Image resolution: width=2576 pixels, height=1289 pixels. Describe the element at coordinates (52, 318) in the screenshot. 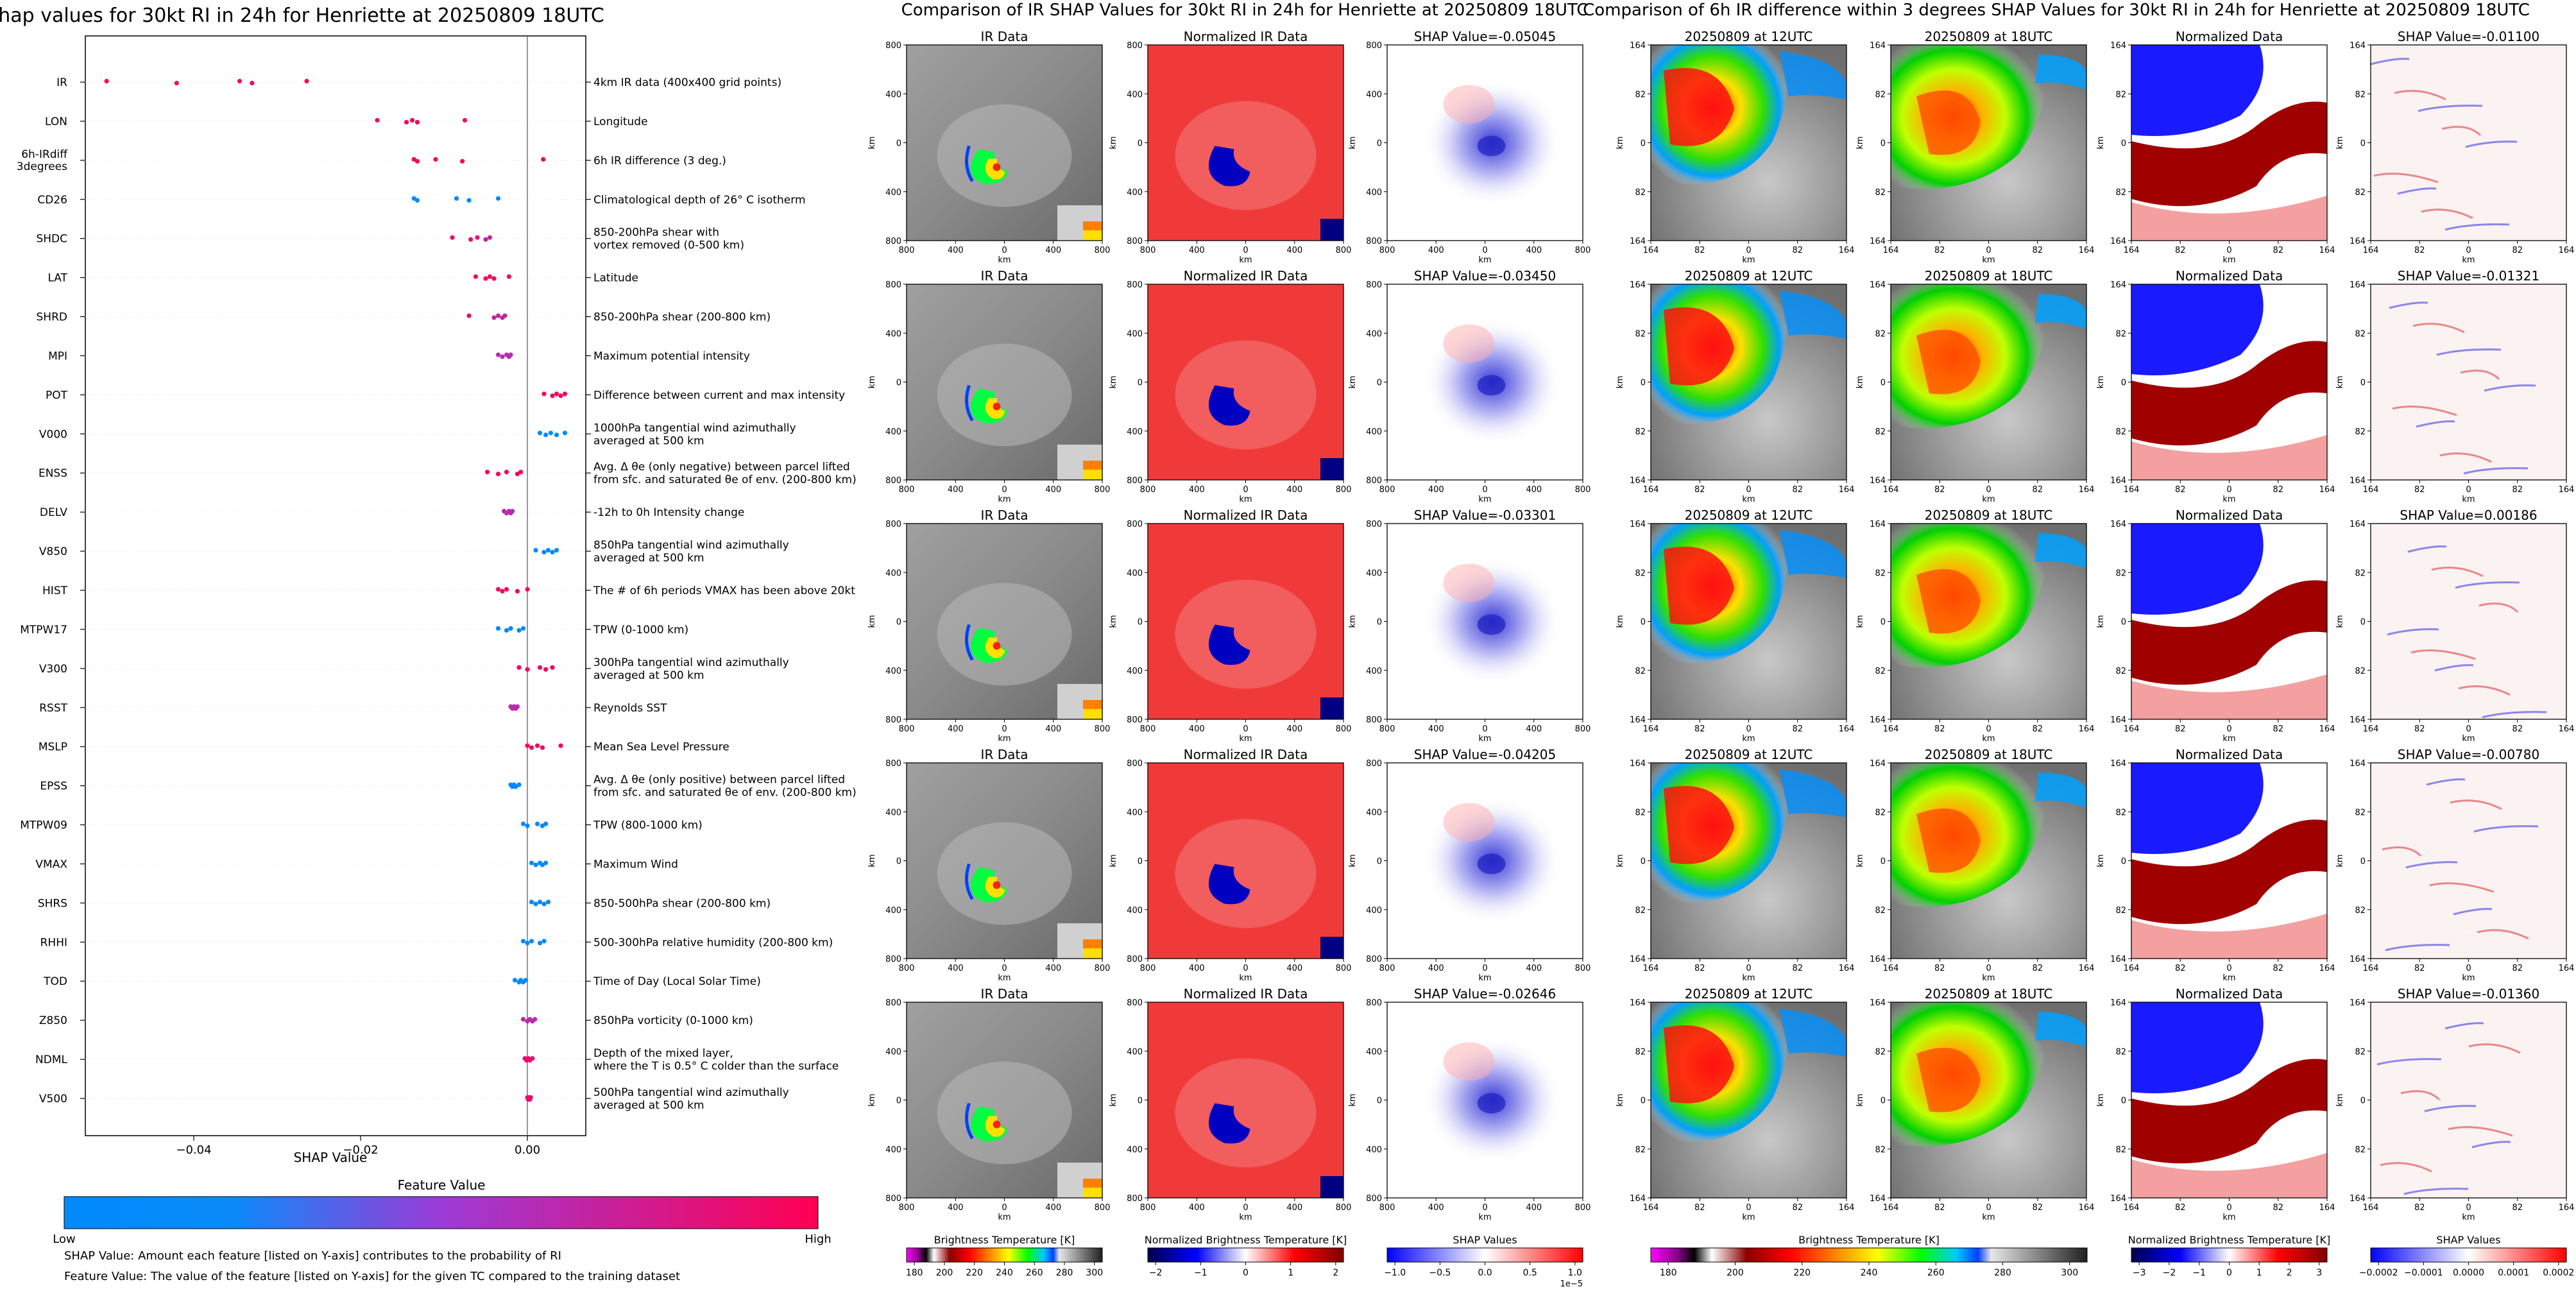

I see `feature-name-label: SHRD` at that location.